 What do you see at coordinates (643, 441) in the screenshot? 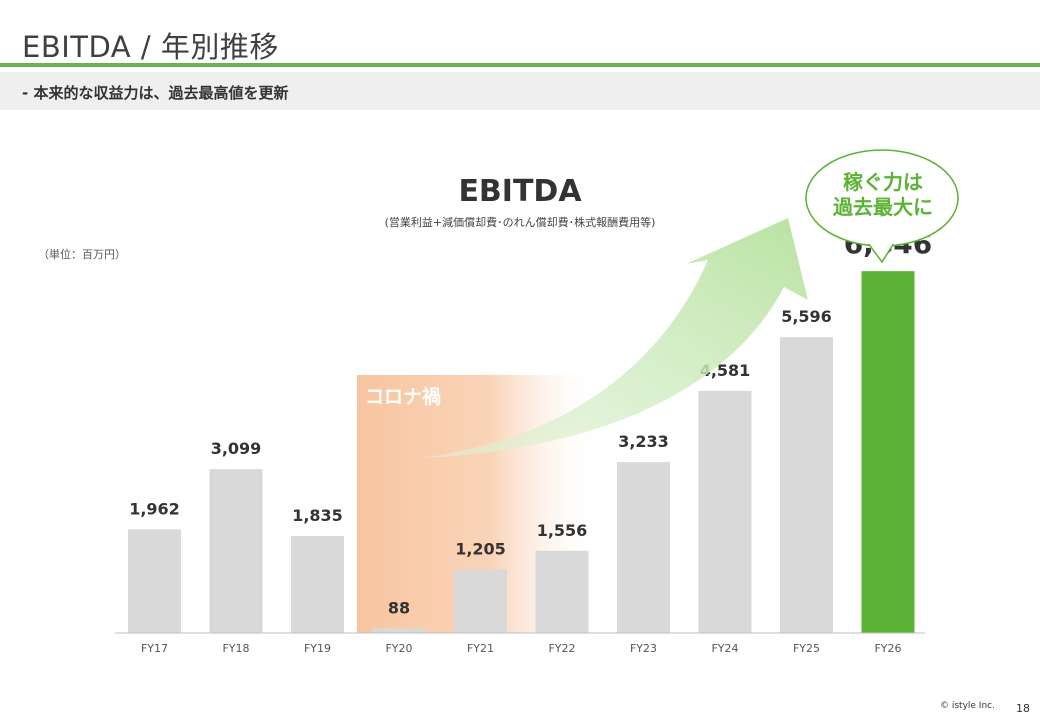
I see `value-label-fy23: 3,233` at bounding box center [643, 441].